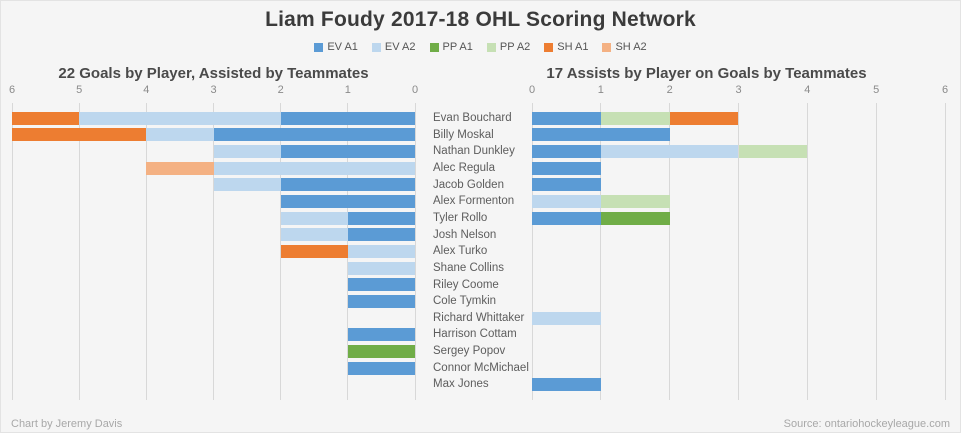 Image resolution: width=961 pixels, height=433 pixels. Describe the element at coordinates (67, 424) in the screenshot. I see `credit-text: Chart by Jeremy Davis` at that location.